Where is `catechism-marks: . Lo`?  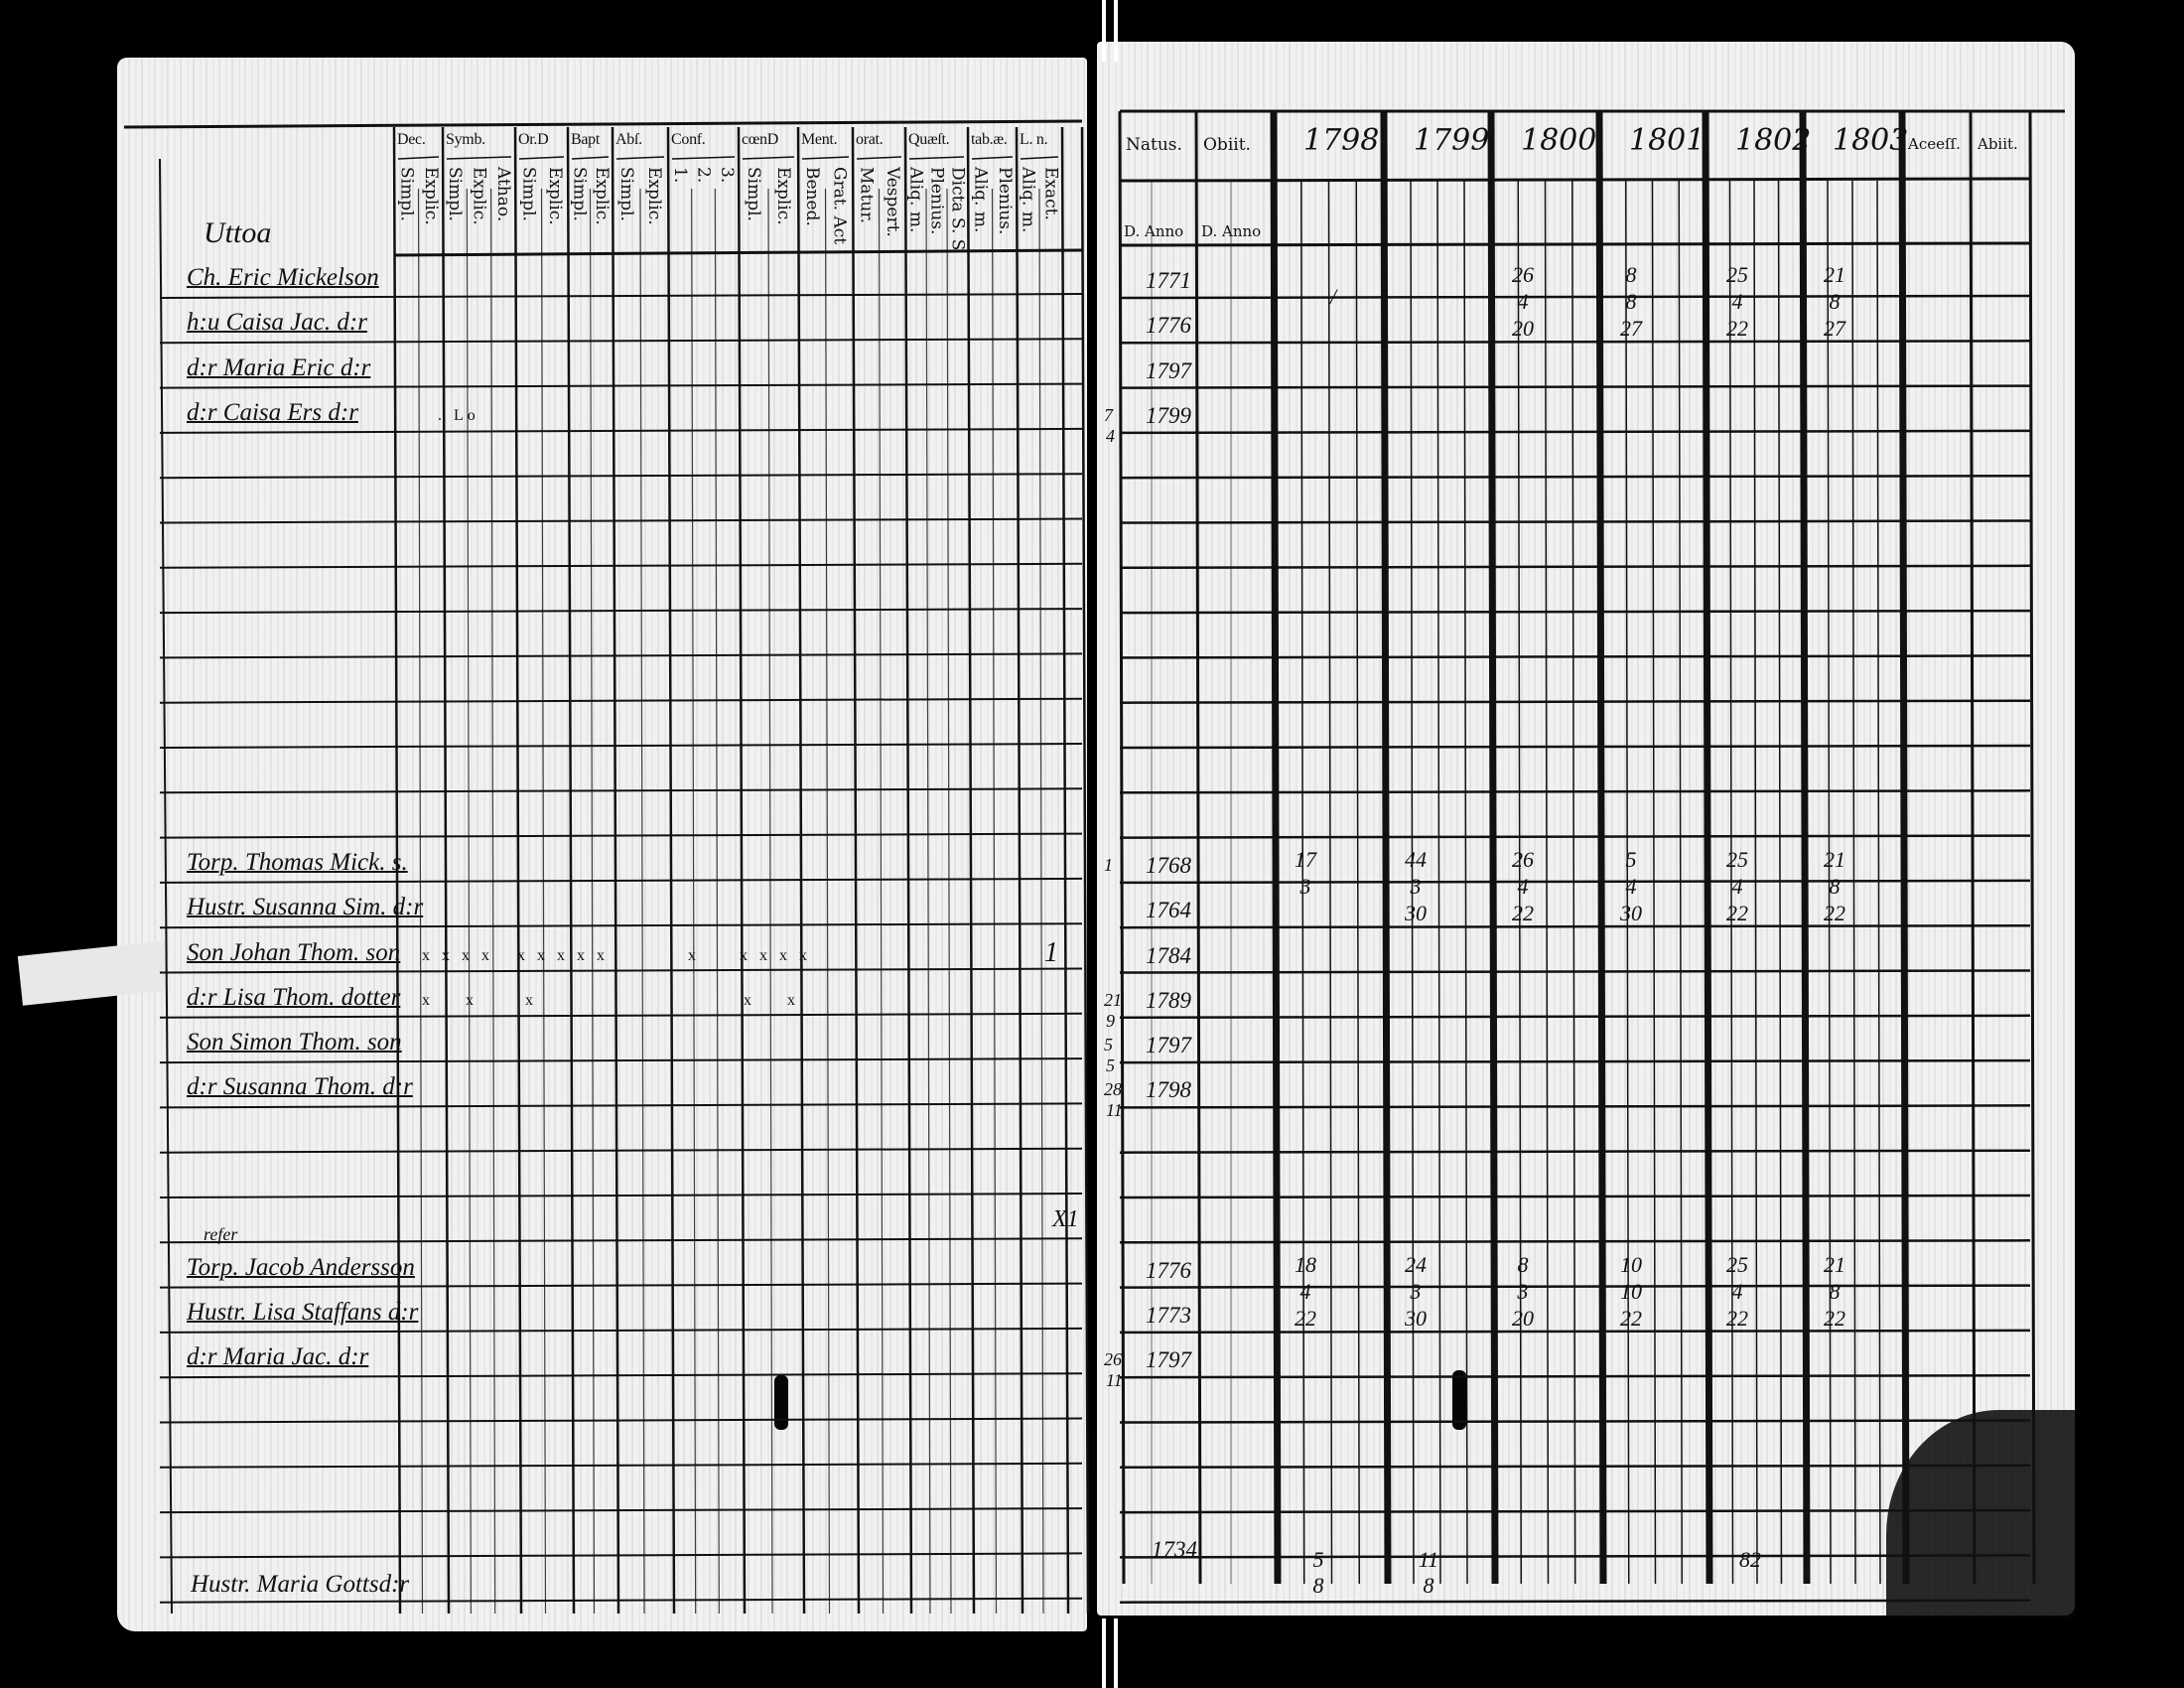 catechism-marks: . Lo is located at coordinates (450, 415).